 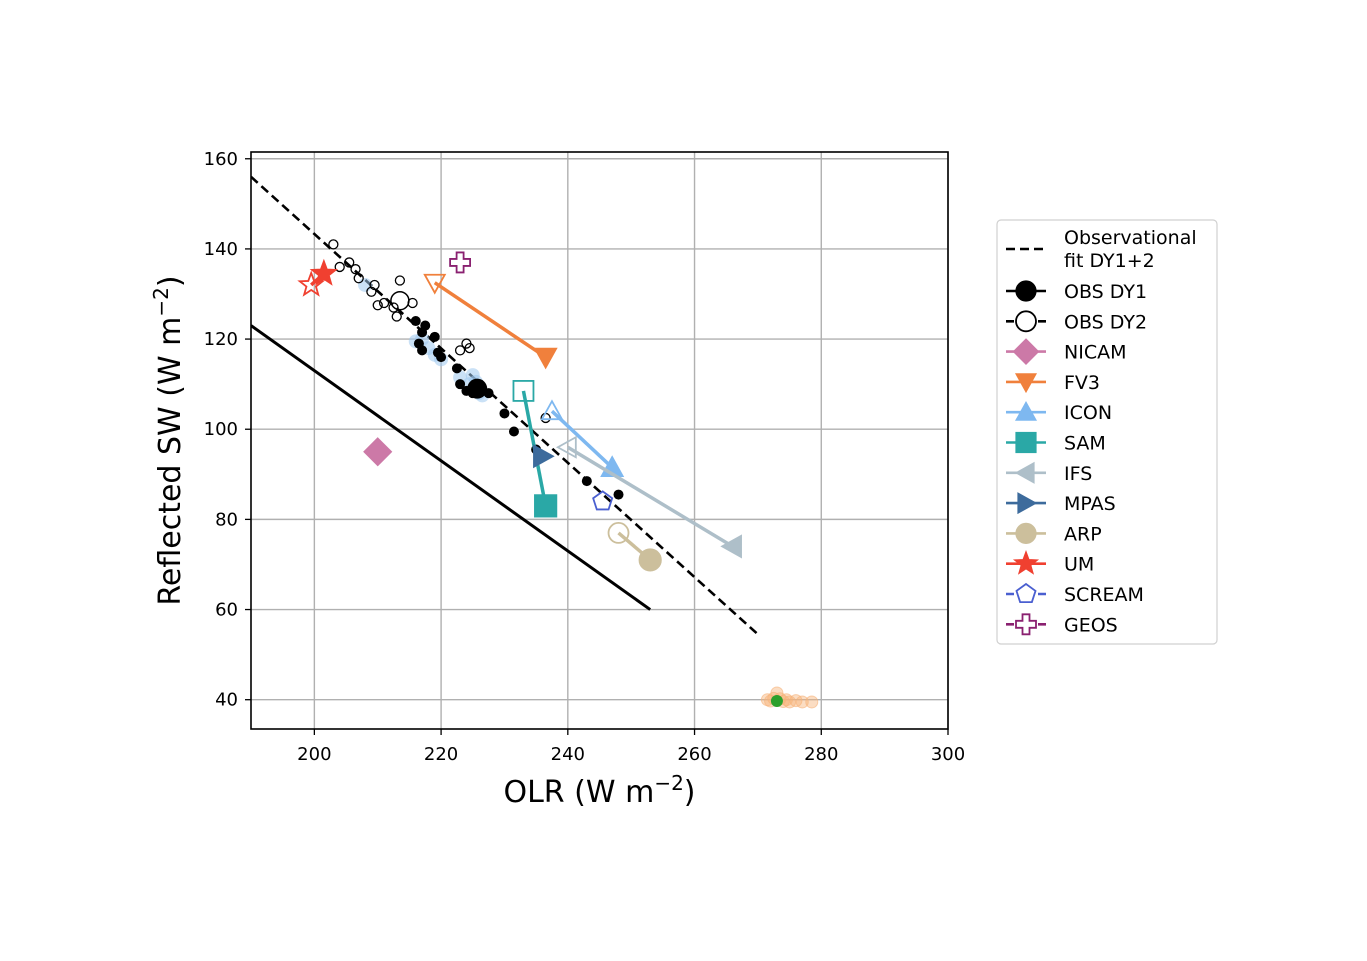 I want to click on legend-entry-3: OBS DY2, so click(x=1076, y=321).